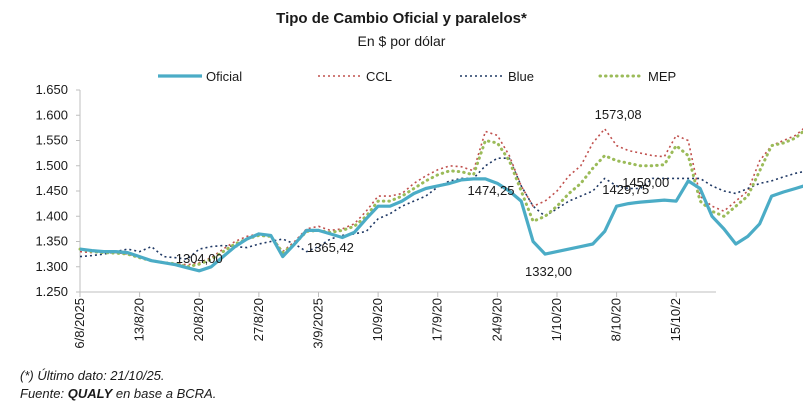 This screenshot has width=803, height=413. What do you see at coordinates (51, 266) in the screenshot?
I see `y-tick-label: 1.300` at bounding box center [51, 266].